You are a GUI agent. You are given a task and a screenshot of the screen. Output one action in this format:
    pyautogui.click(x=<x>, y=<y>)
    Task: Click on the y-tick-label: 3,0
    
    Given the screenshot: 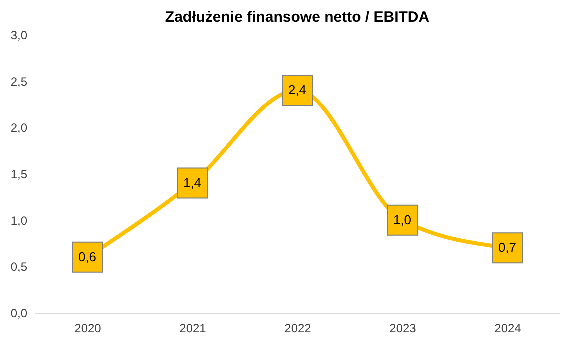 What is the action you would take?
    pyautogui.click(x=19, y=35)
    